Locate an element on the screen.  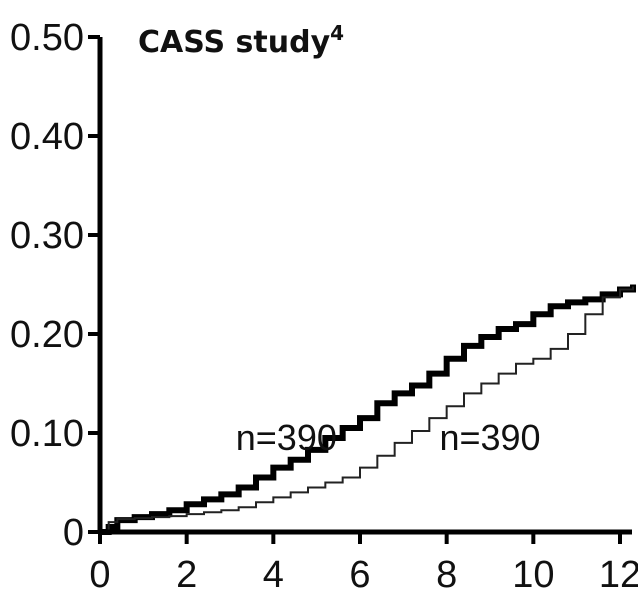
chart-title: CASS study4 is located at coordinates (241, 40).